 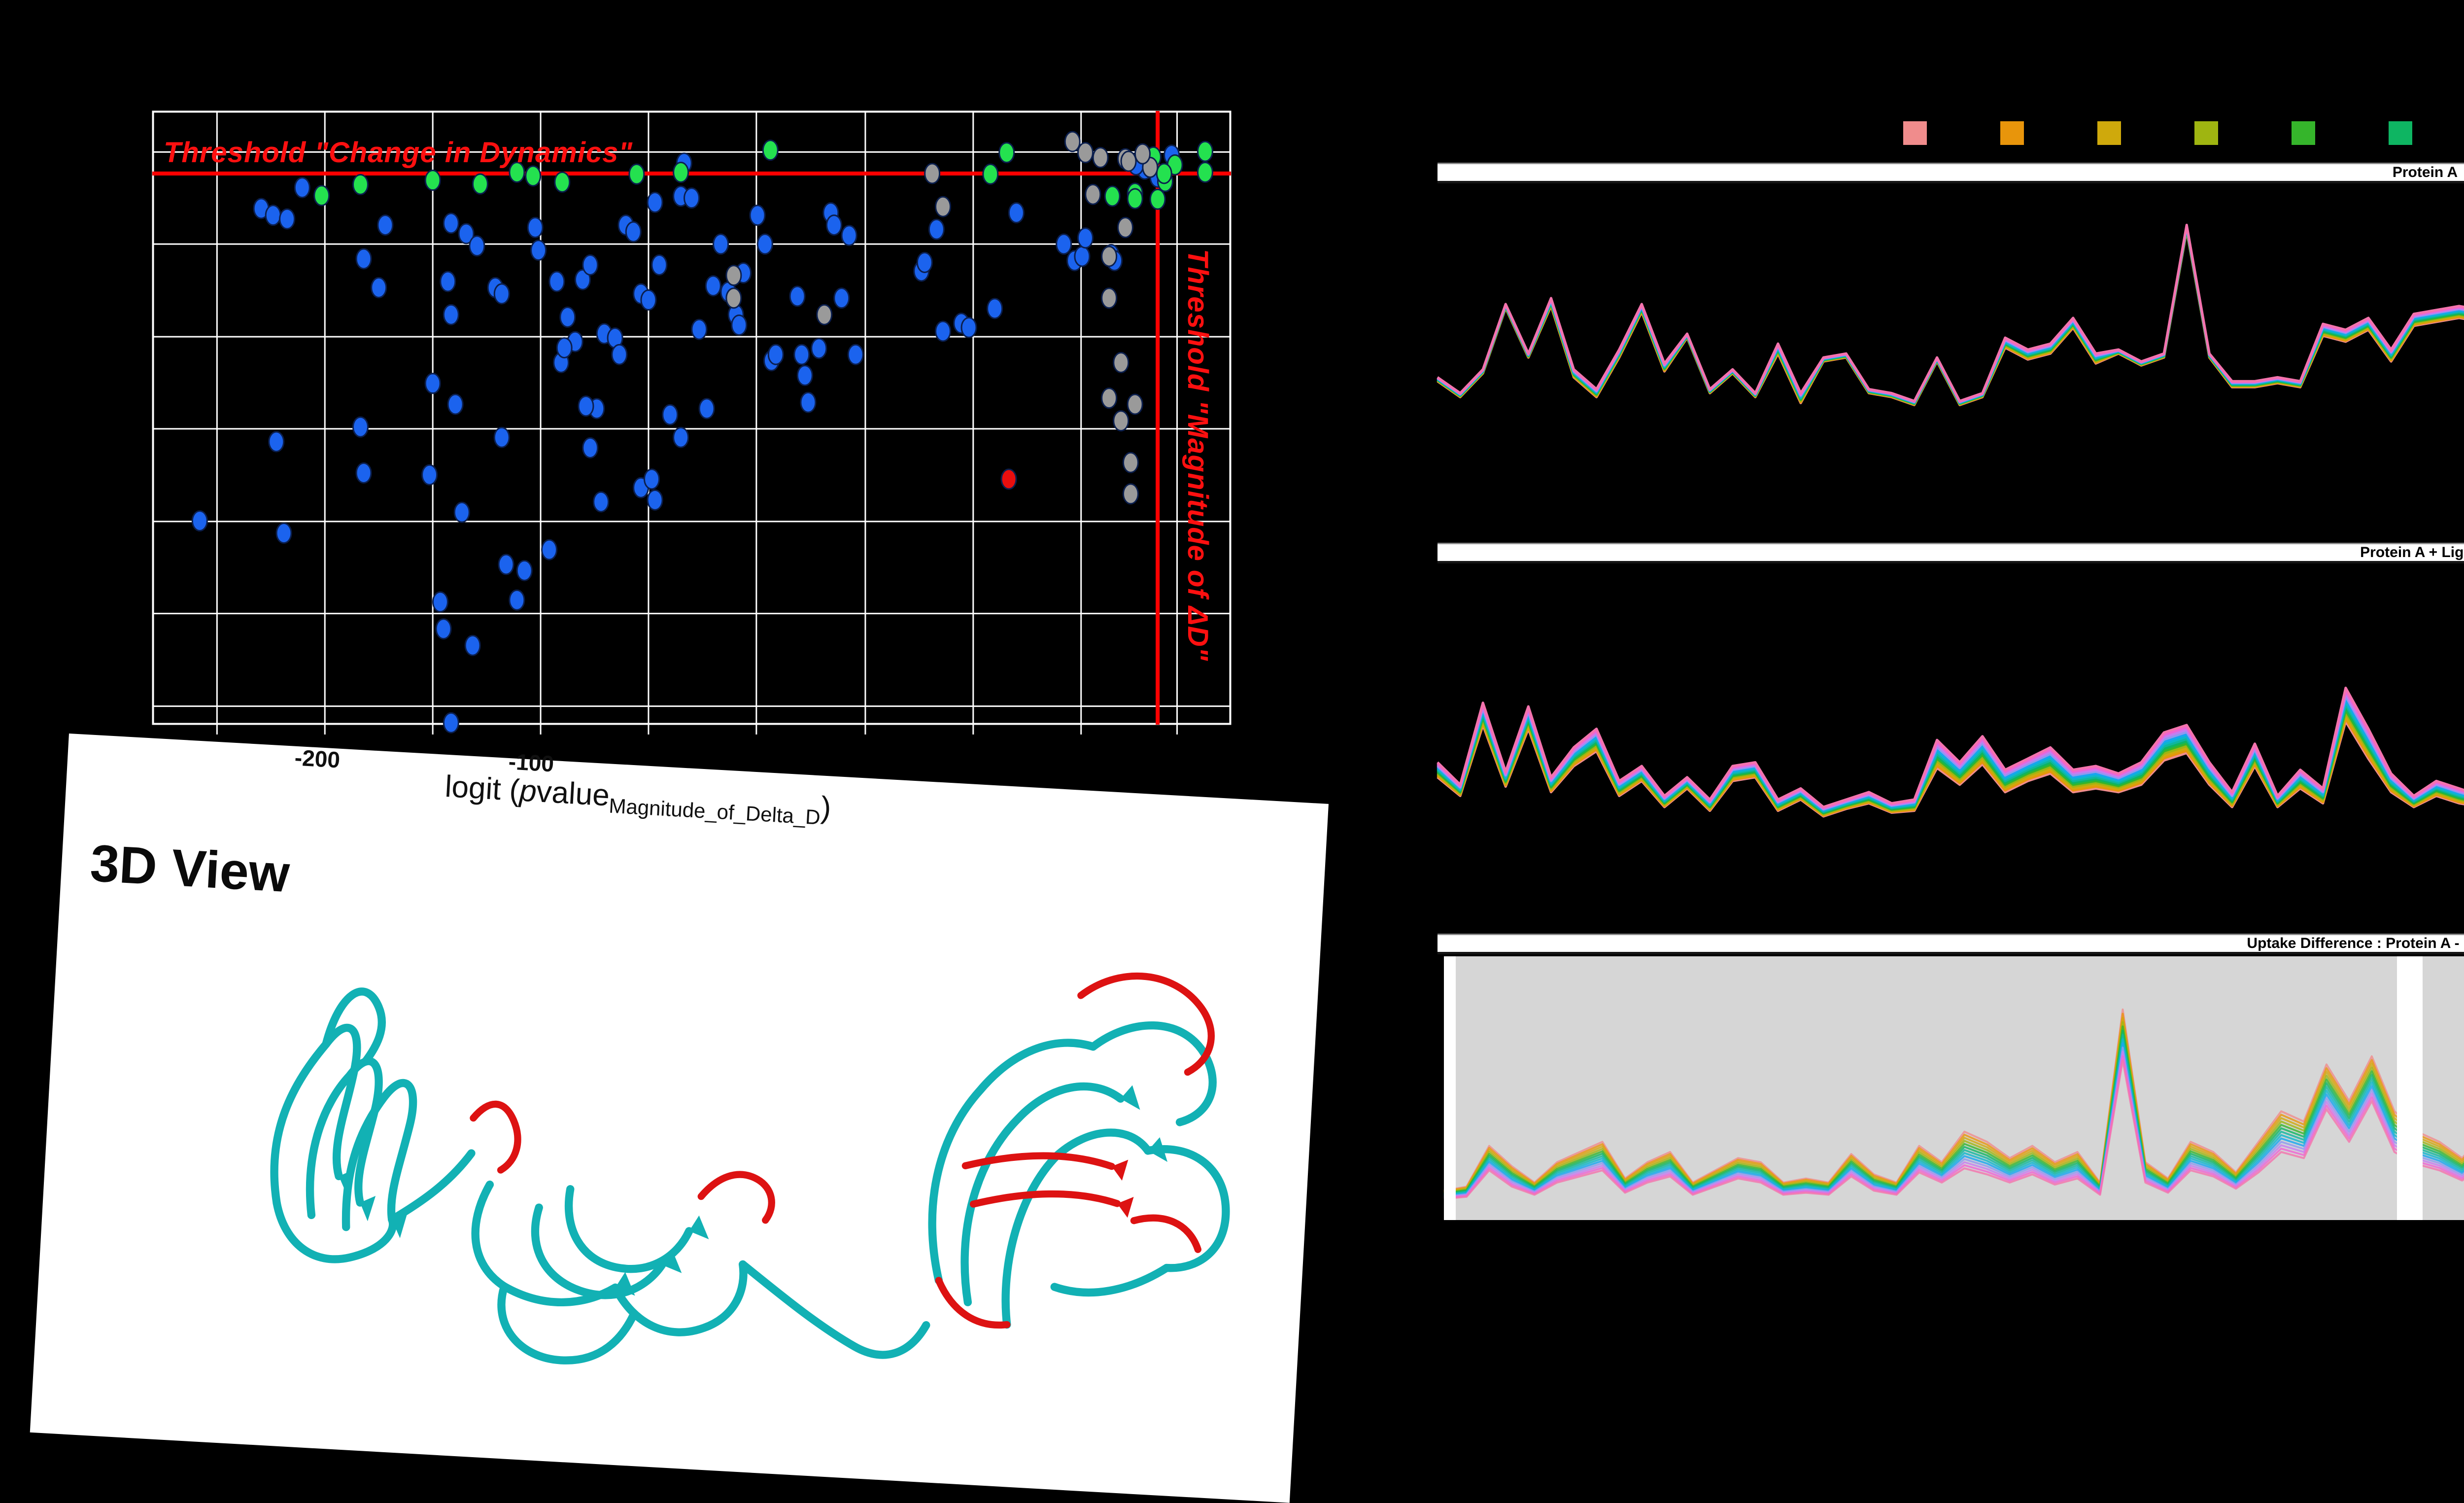 I want to click on x-axis-title-p: p, so click(x=528, y=791).